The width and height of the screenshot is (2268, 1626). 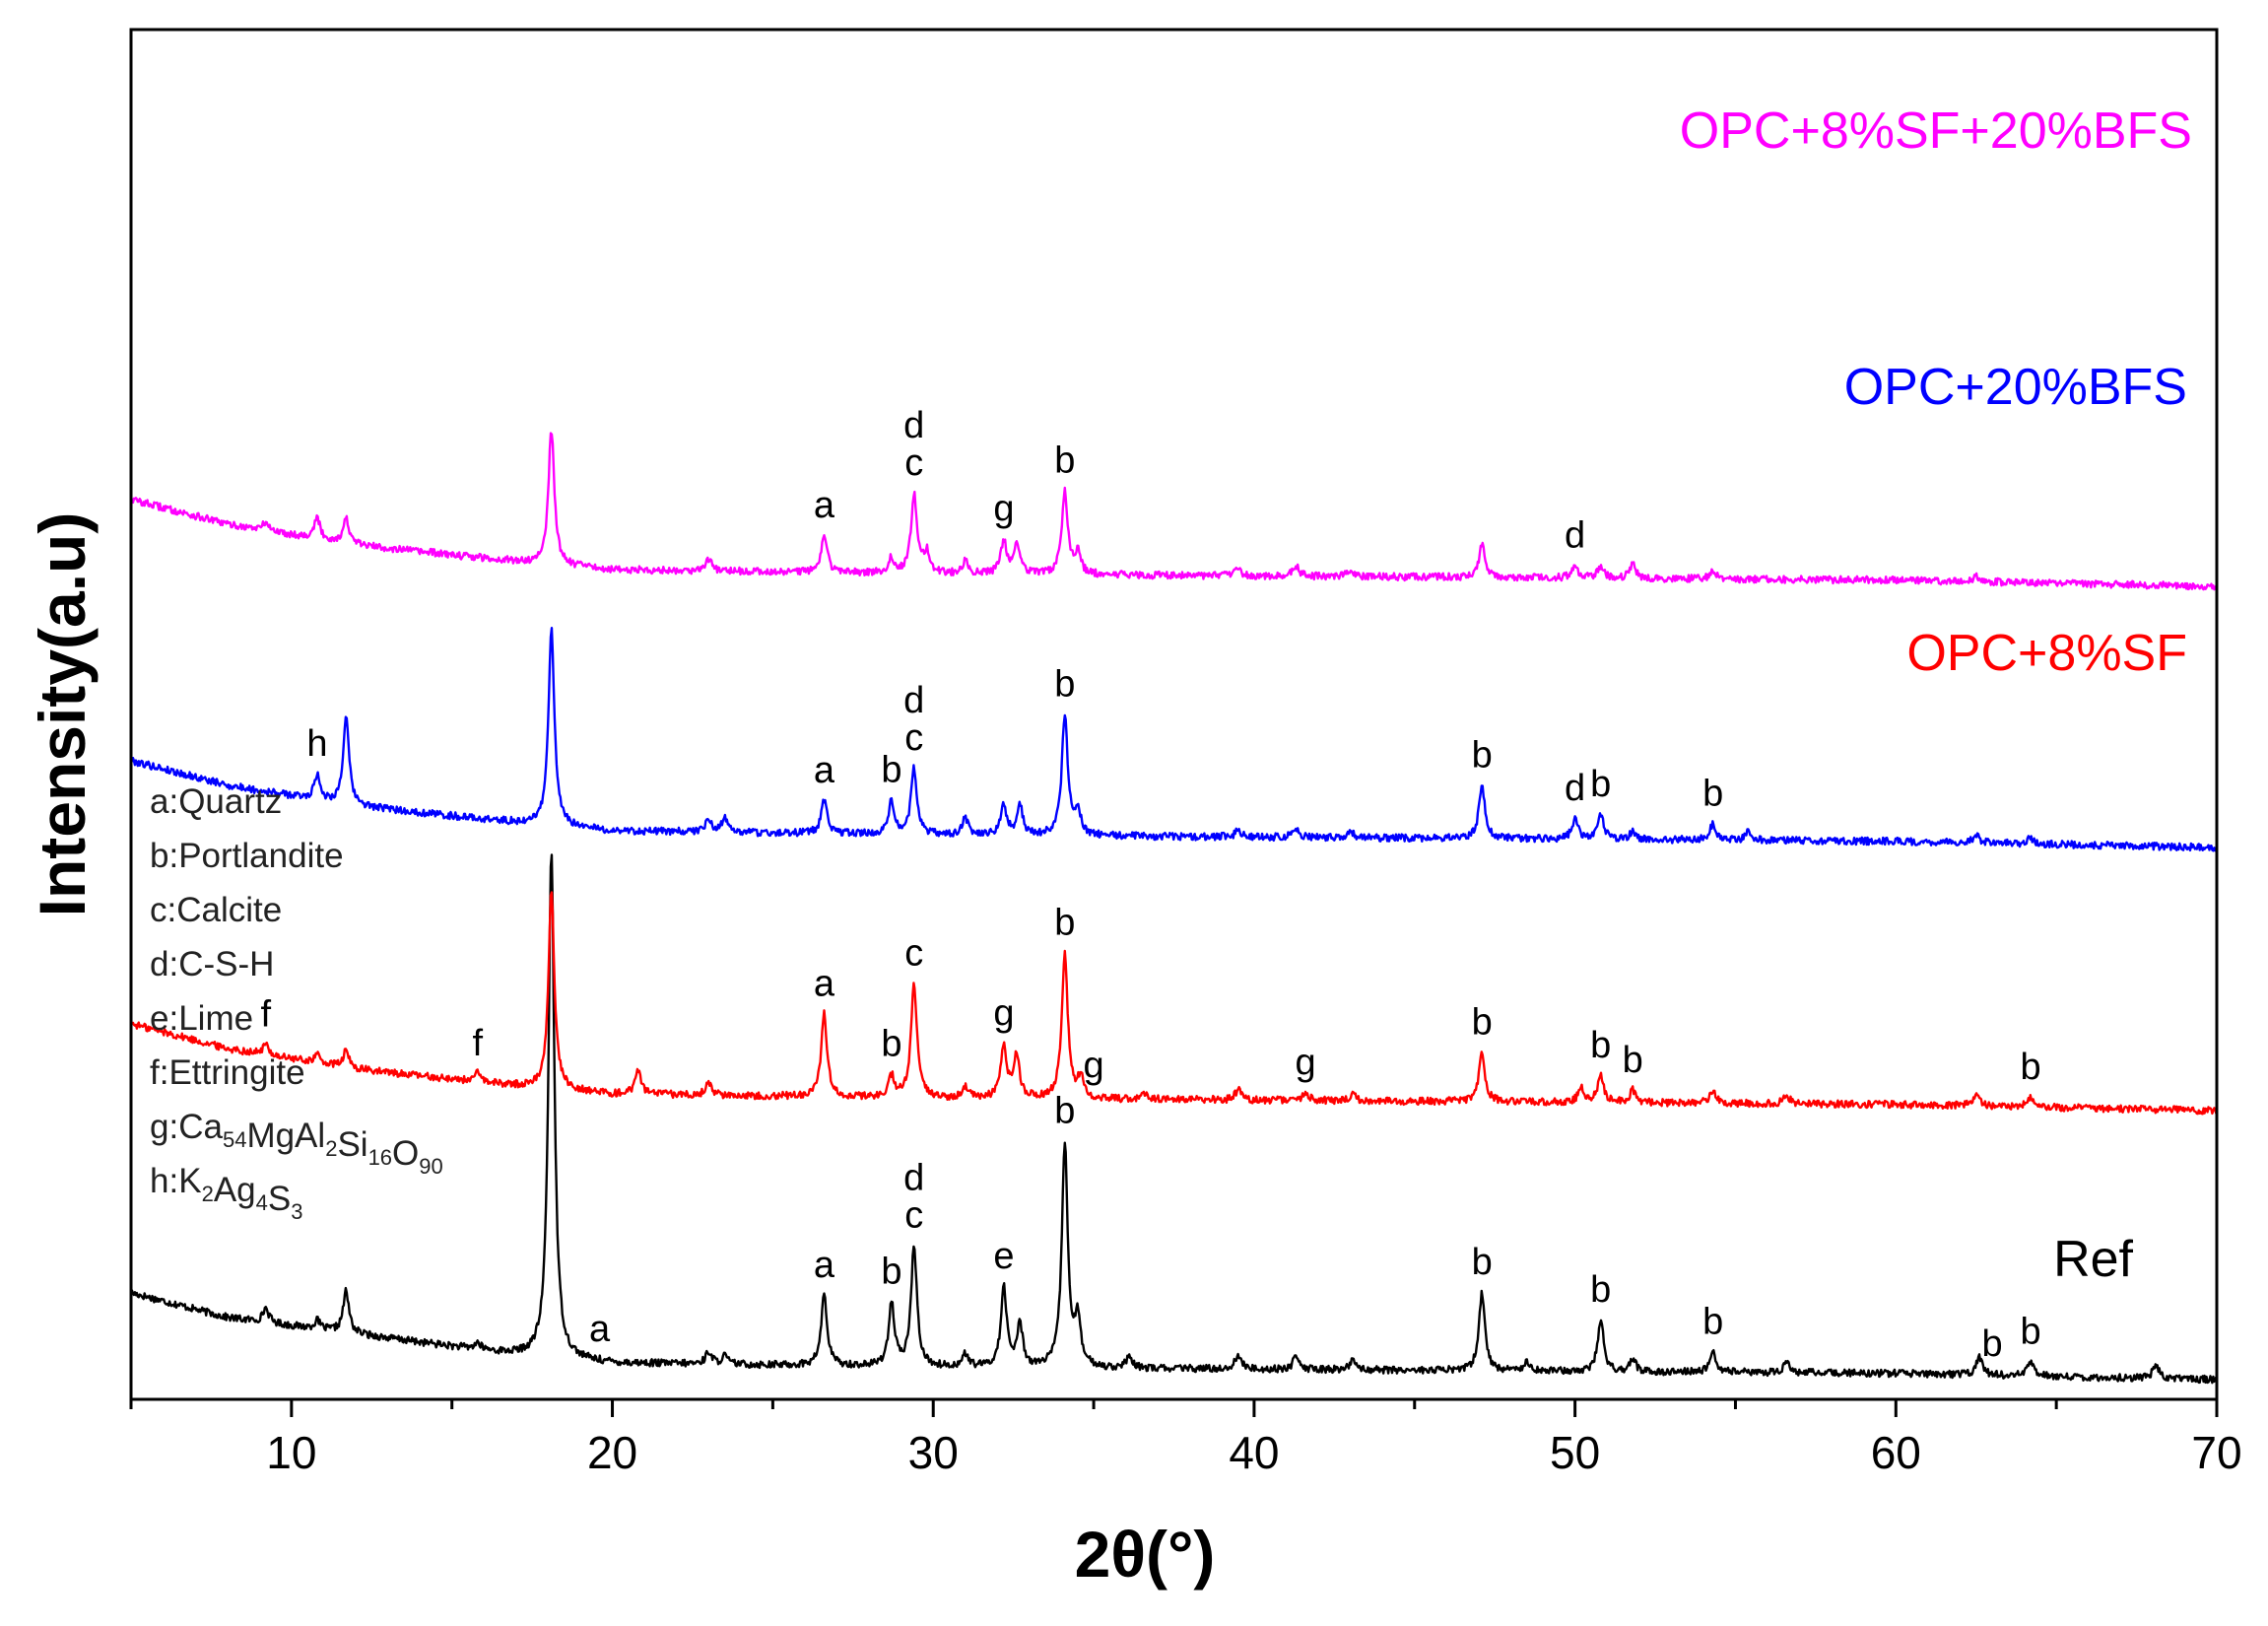 What do you see at coordinates (1003, 1256) in the screenshot?
I see `peak-label: e` at bounding box center [1003, 1256].